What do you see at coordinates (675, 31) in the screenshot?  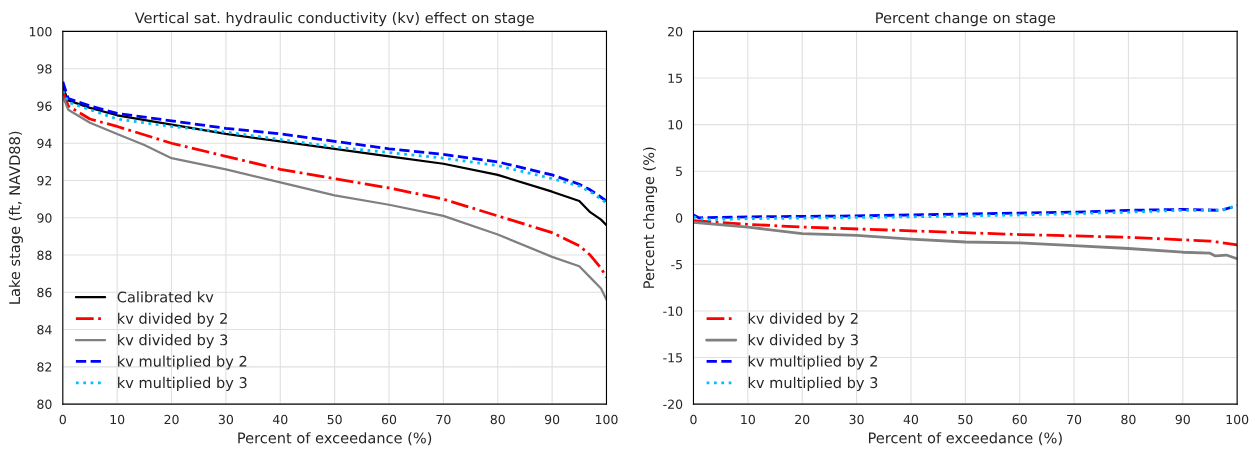 I see `y-tick-label: 20` at bounding box center [675, 31].